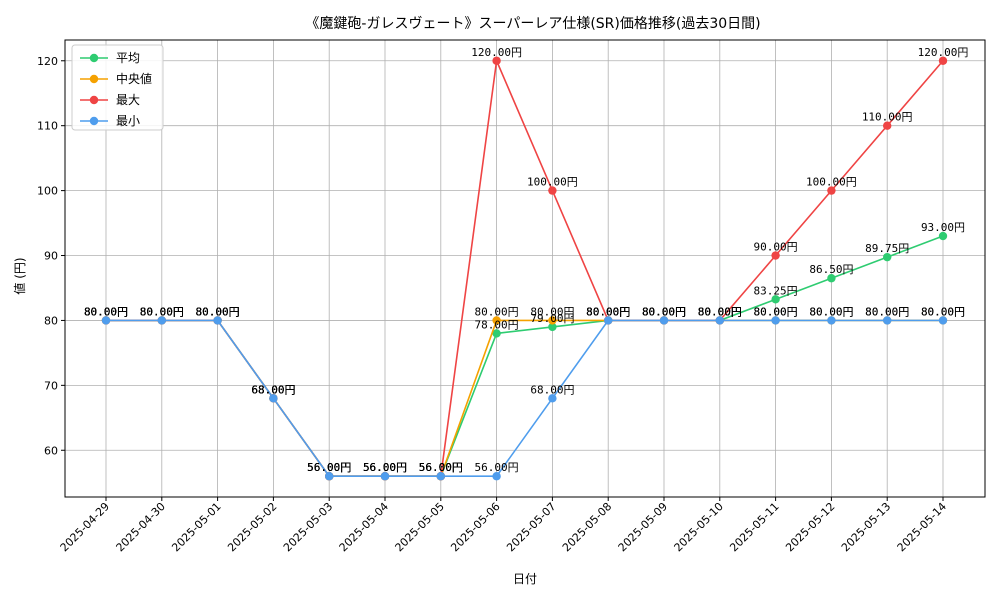 The image size is (1000, 600). I want to click on x-tick-label: 2025-05-08, so click(587, 527).